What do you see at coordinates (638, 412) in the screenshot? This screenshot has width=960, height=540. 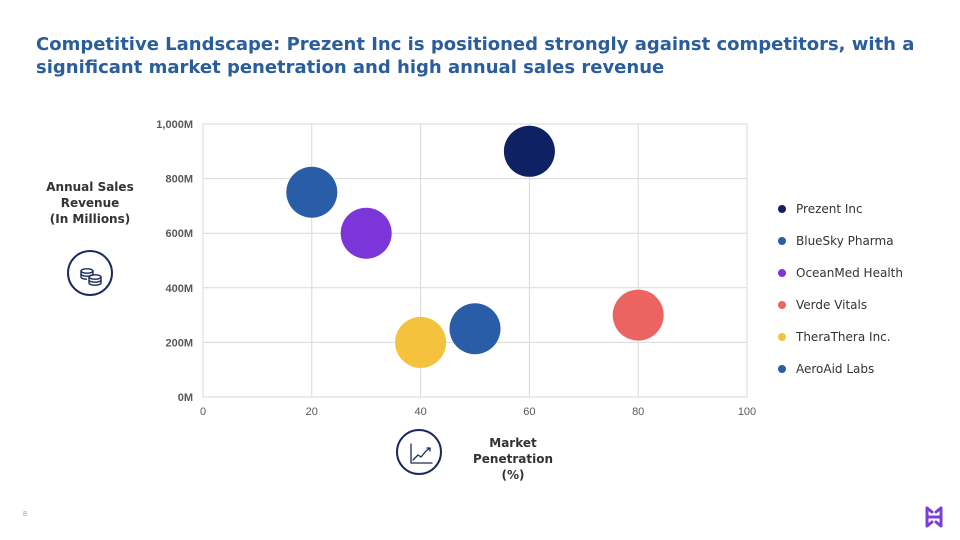 I see `x-tick-label: 80` at bounding box center [638, 412].